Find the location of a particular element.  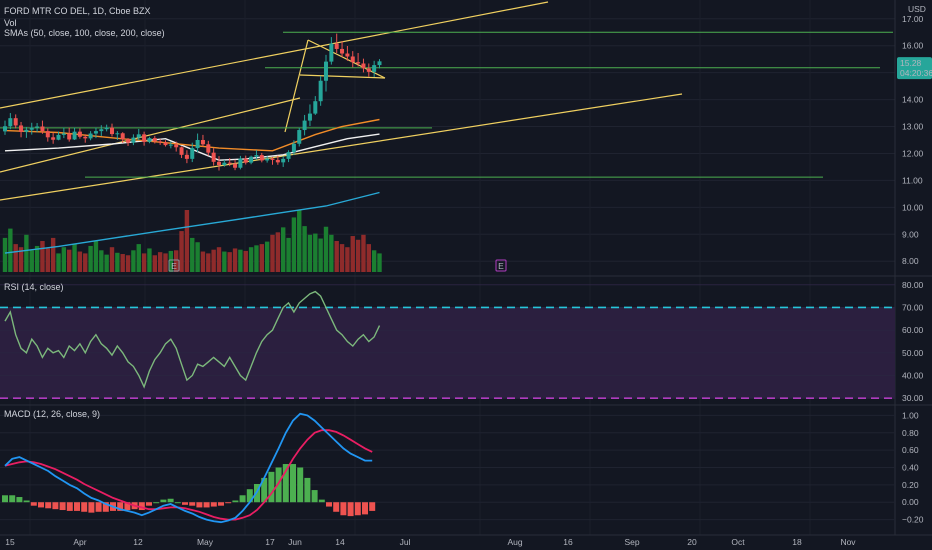

time-axis-tick: Jul is located at coordinates (405, 542).